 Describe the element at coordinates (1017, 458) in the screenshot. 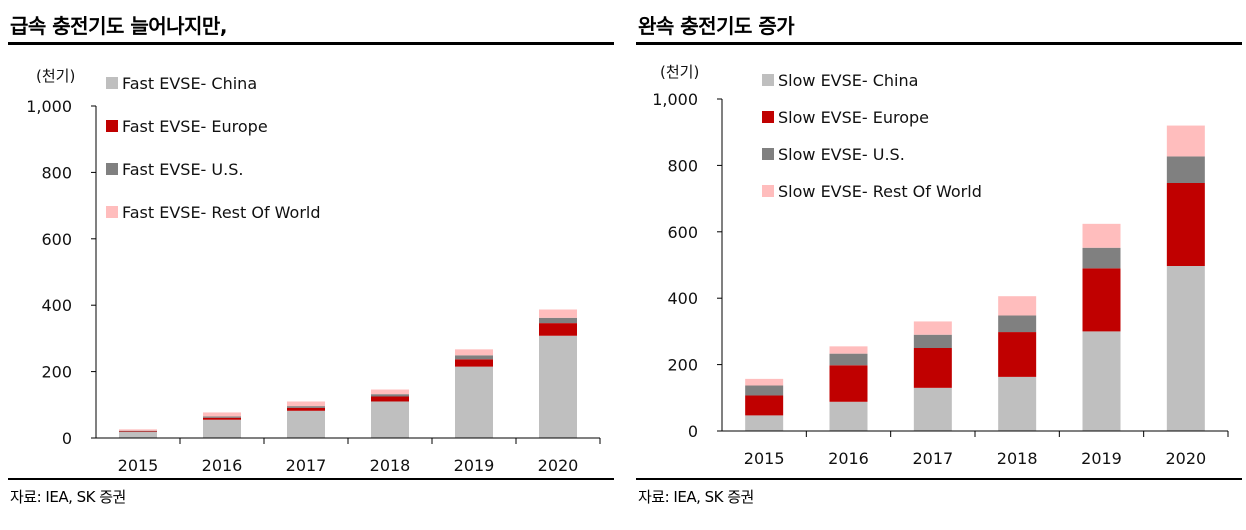

I see `right-x-tick-label: 2018` at that location.